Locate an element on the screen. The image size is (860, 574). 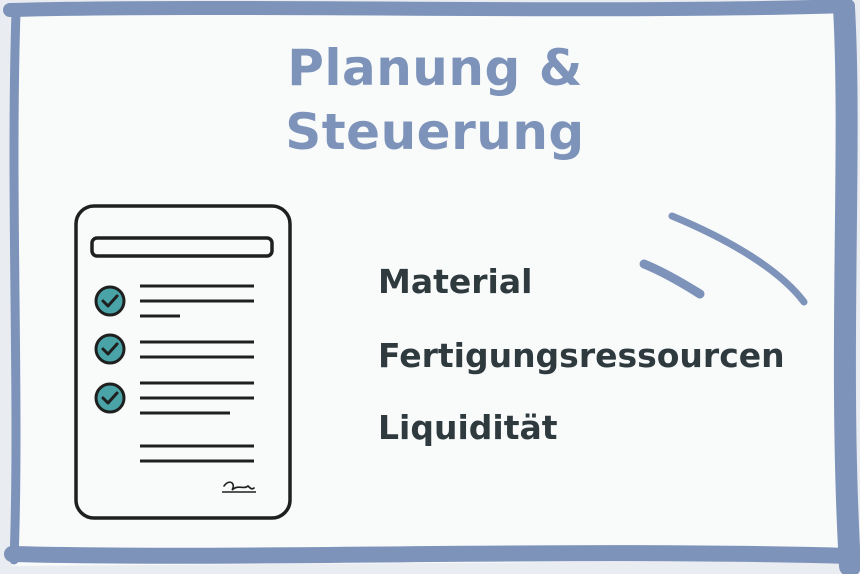
checklist-document-icon is located at coordinates (183, 362).